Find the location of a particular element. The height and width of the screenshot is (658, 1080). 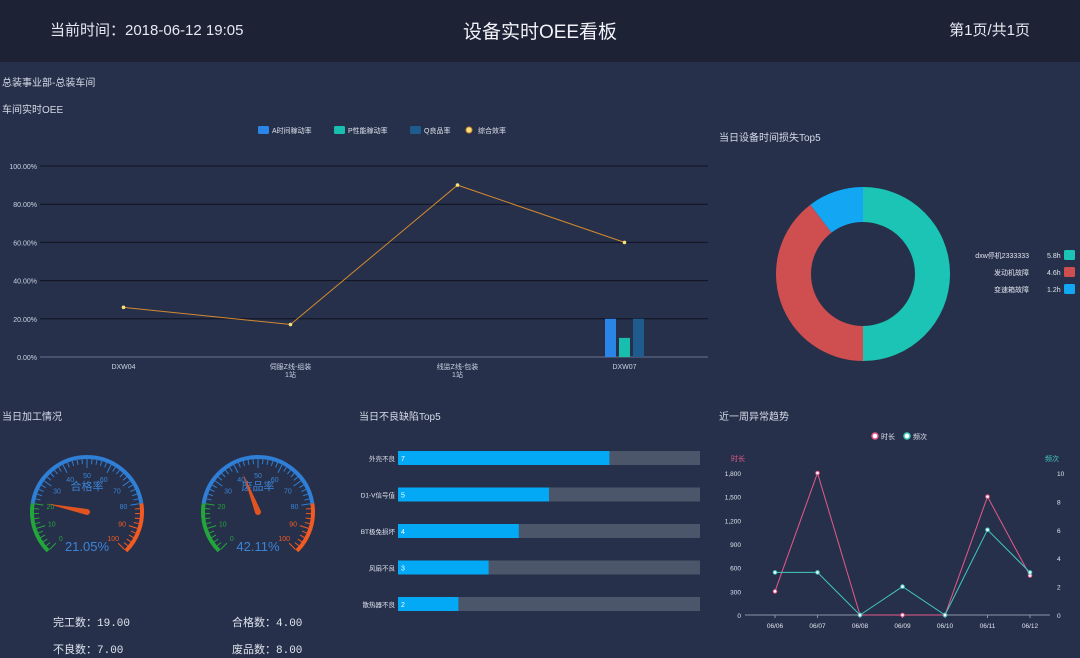

gauge-hub is located at coordinates (87, 512).